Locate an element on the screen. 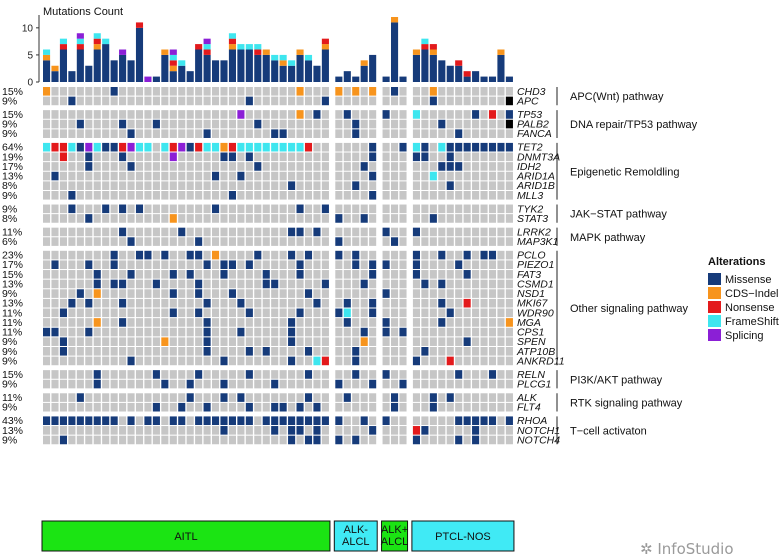  gene-name: ANKRD11 is located at coordinates (540, 361).